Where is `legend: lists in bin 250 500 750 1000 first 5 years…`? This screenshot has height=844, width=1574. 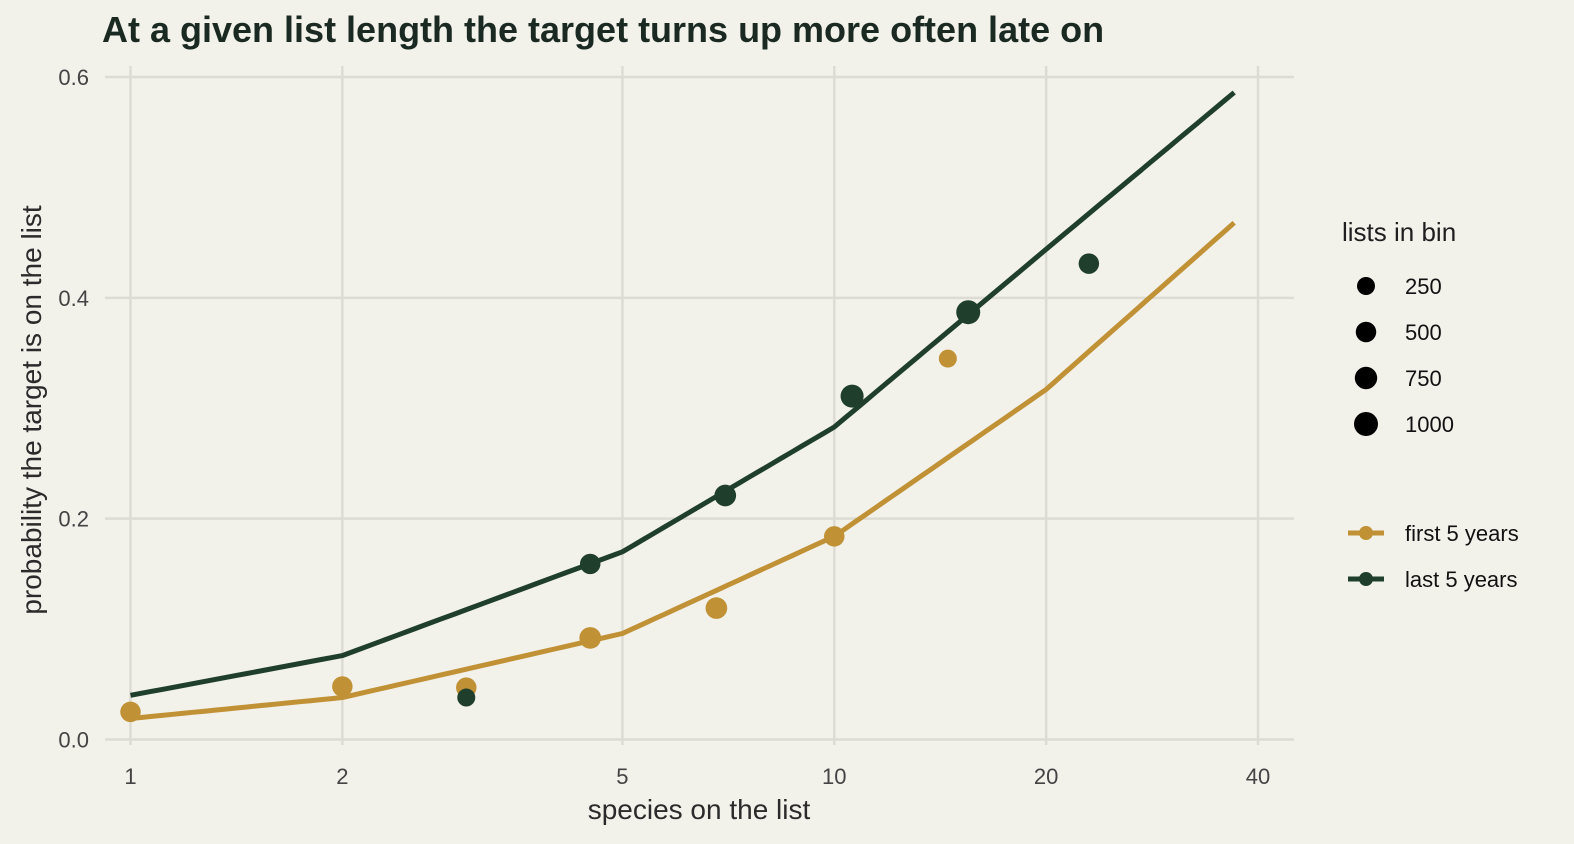 legend: lists in bin 250 500 750 1000 first 5 years… is located at coordinates (1430, 404).